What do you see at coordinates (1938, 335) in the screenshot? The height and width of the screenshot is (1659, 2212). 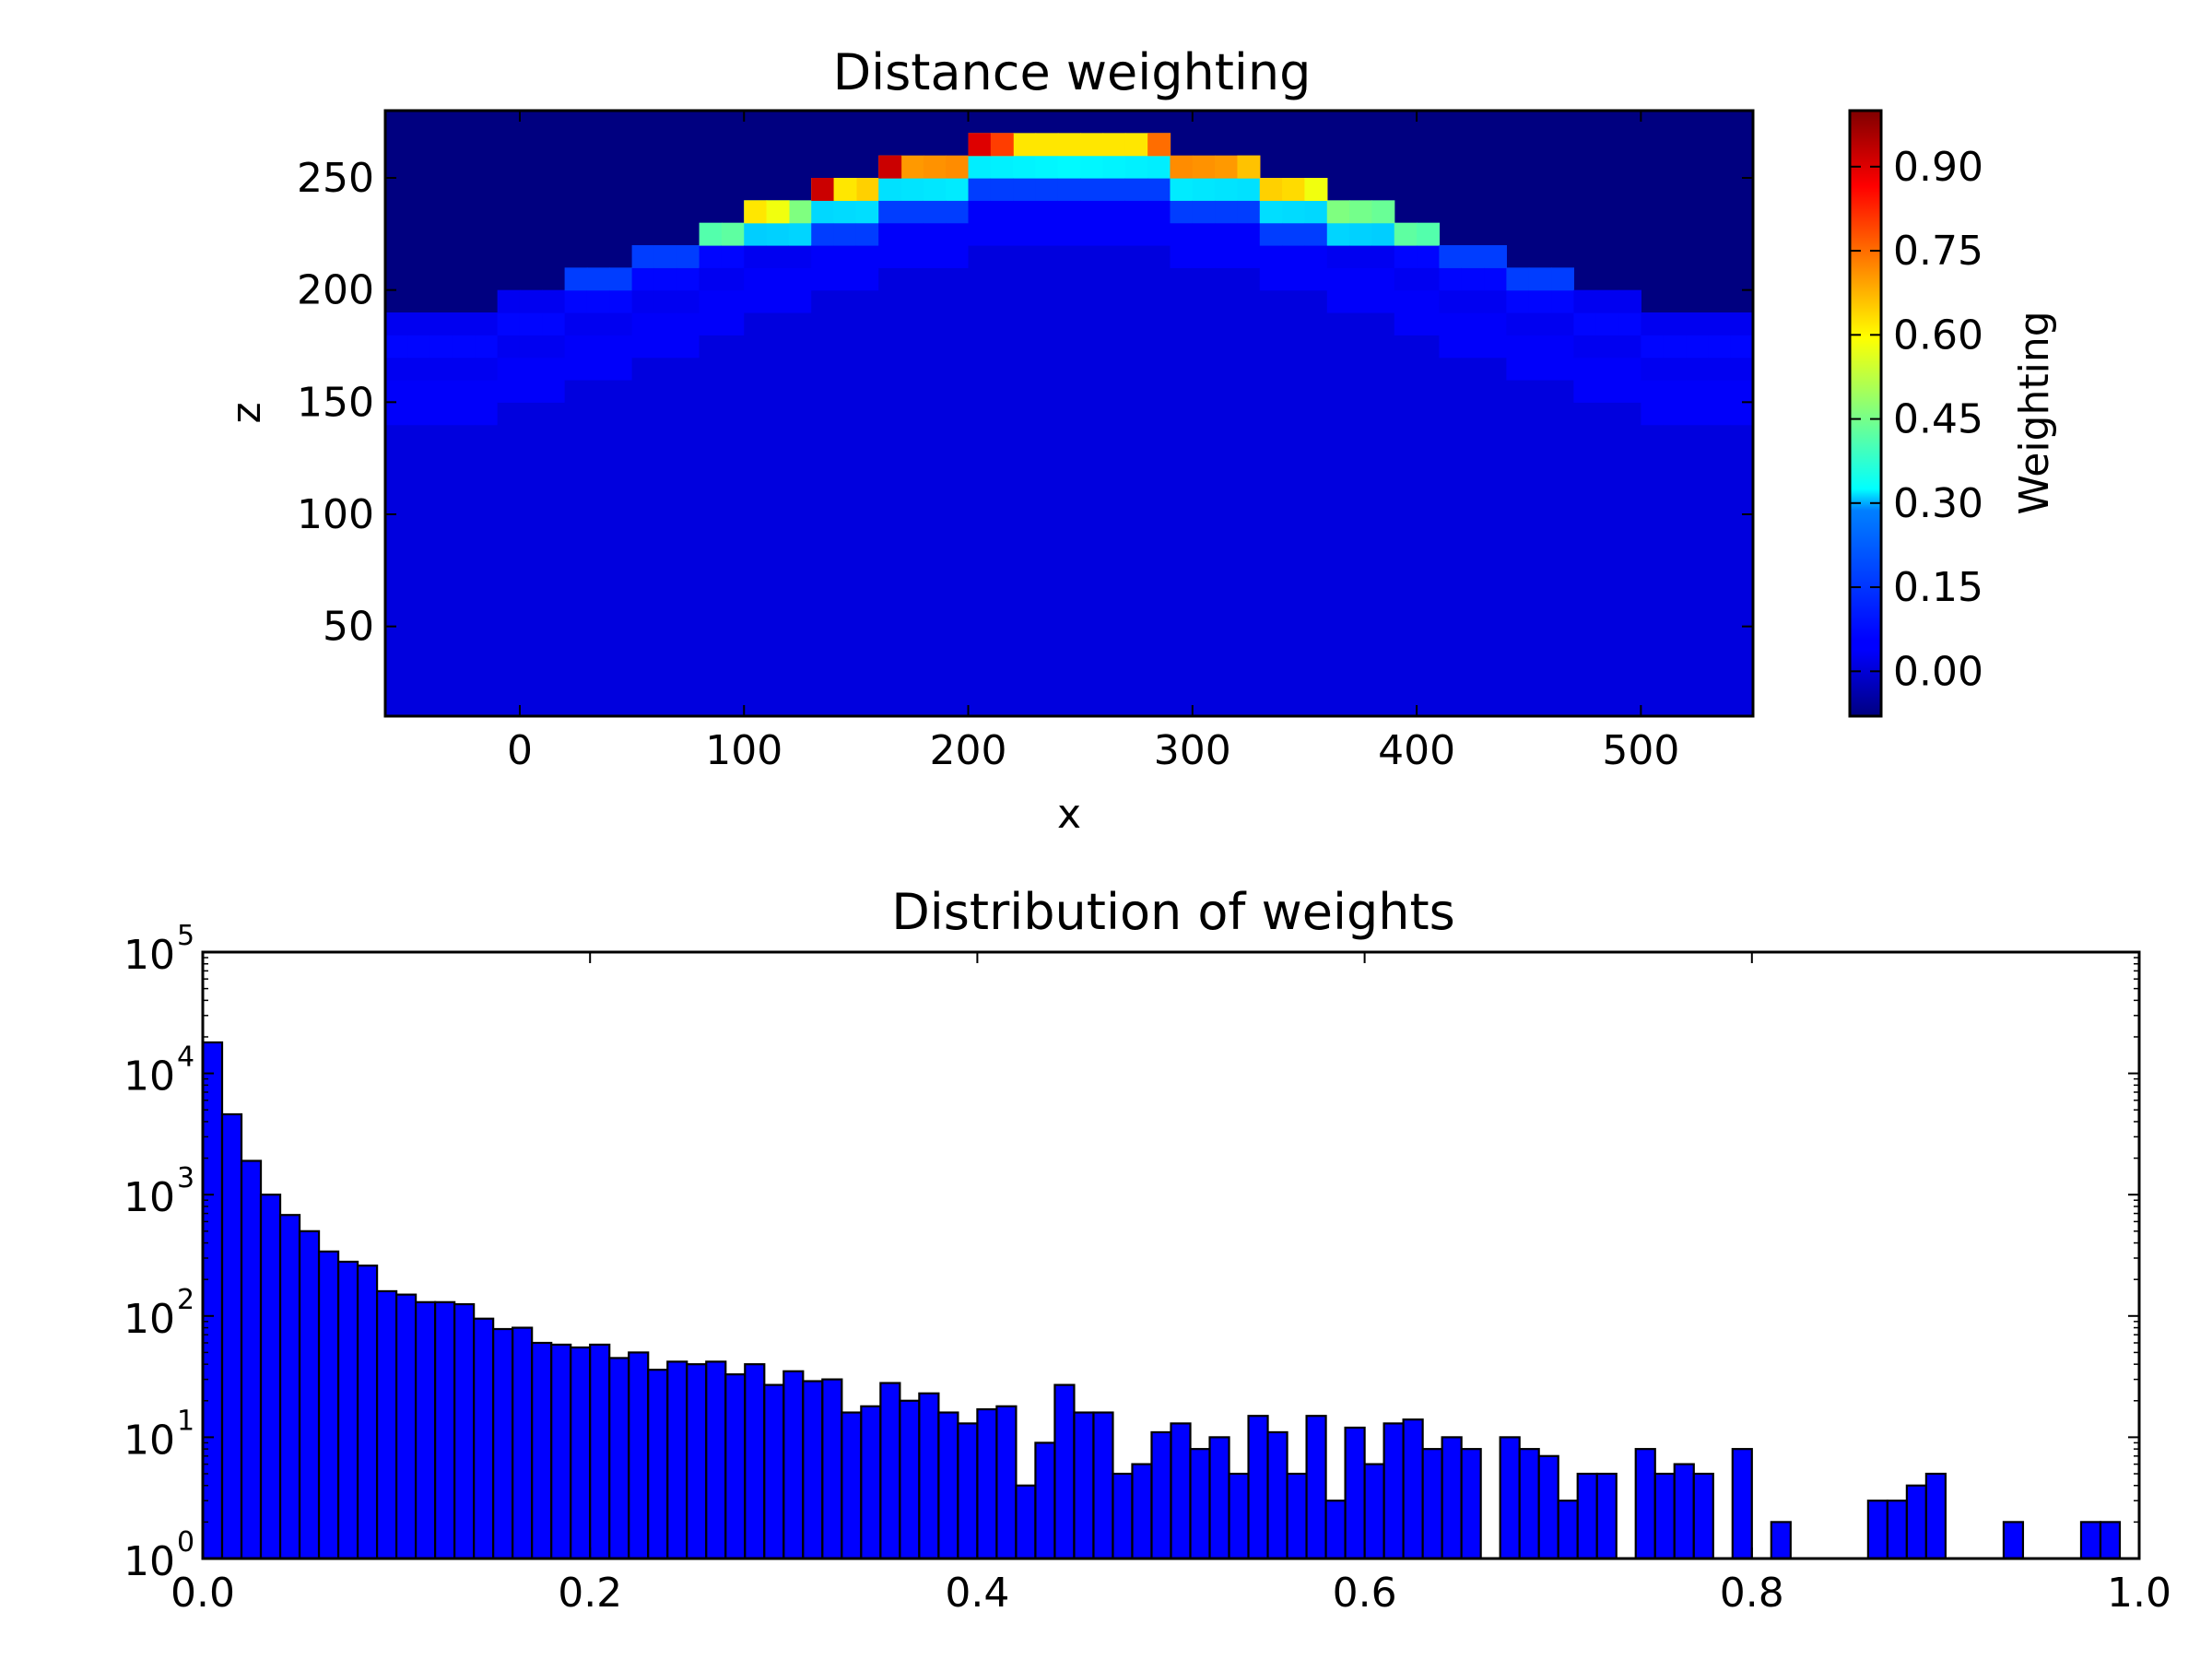 I see `colorbar-tick-label: 0.60` at bounding box center [1938, 335].